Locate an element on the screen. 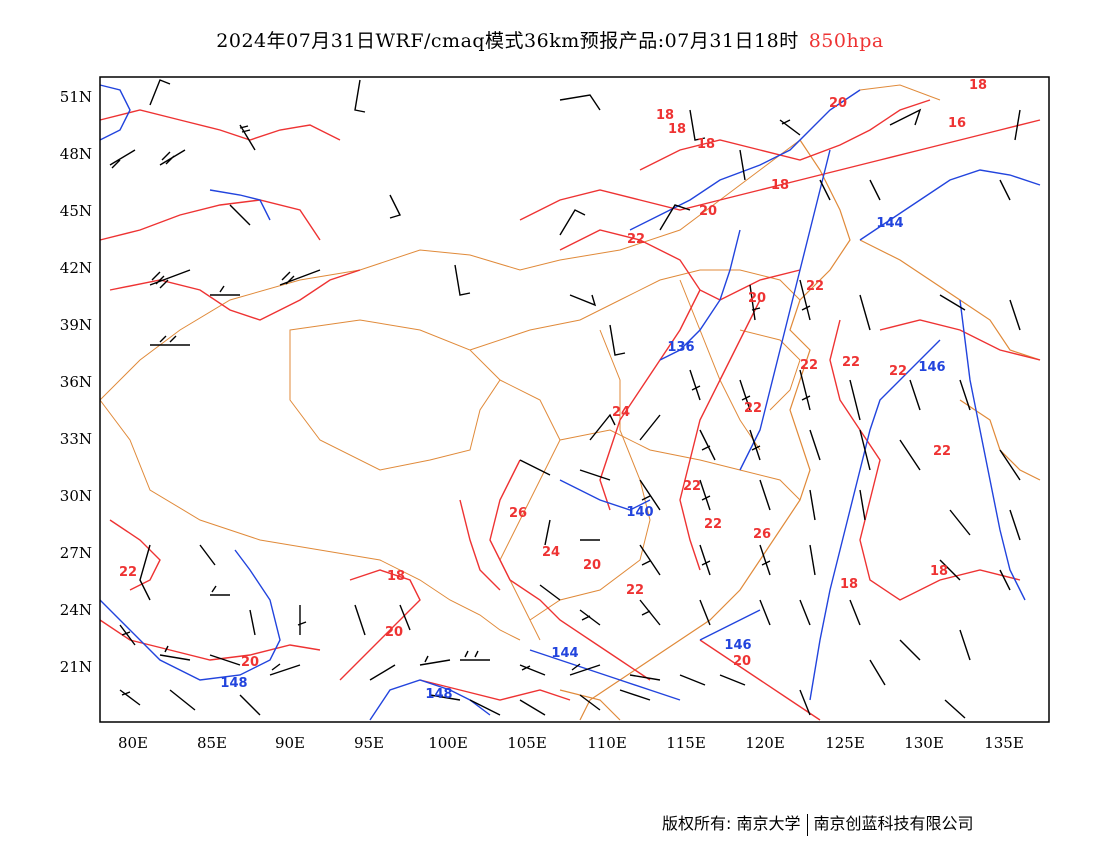 The image size is (1100, 850). lon-tick-label: 130E is located at coordinates (924, 743).